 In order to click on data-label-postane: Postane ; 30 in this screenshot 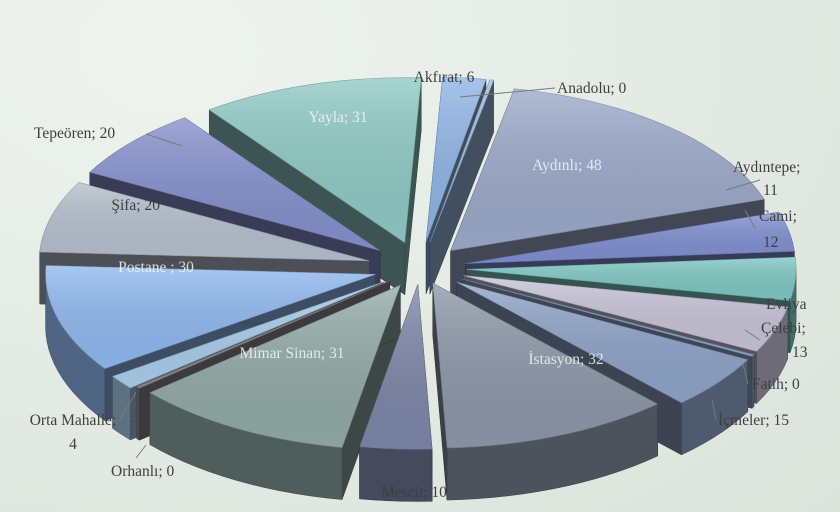, I will do `click(156, 267)`.